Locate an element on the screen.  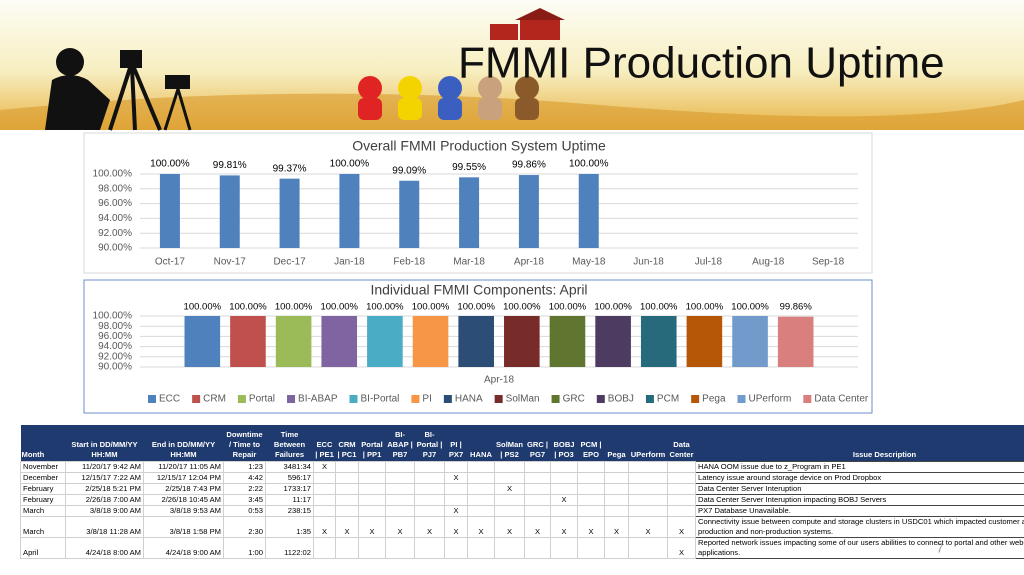
table-cell: 2/26/18 10:45 AM is located at coordinates (183, 500).